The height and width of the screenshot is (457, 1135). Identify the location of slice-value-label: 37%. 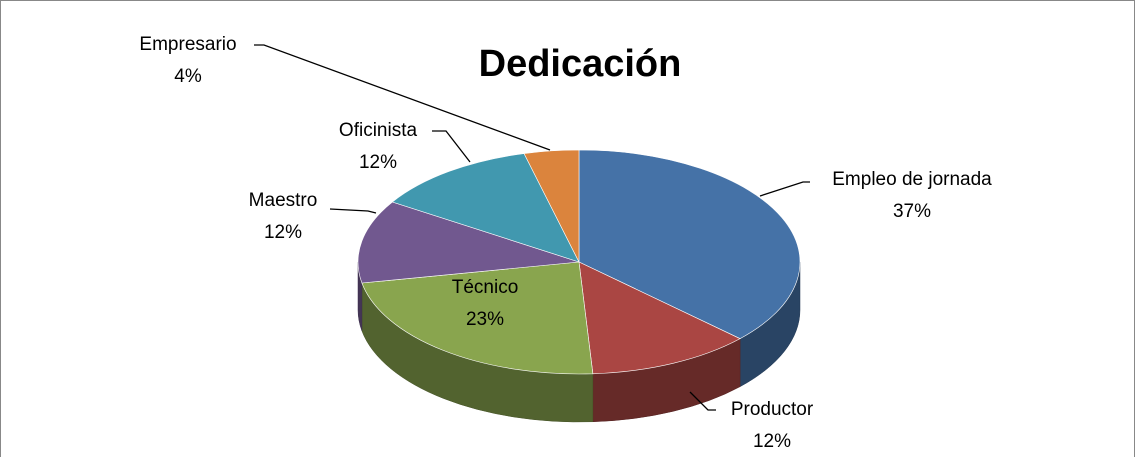
(912, 211).